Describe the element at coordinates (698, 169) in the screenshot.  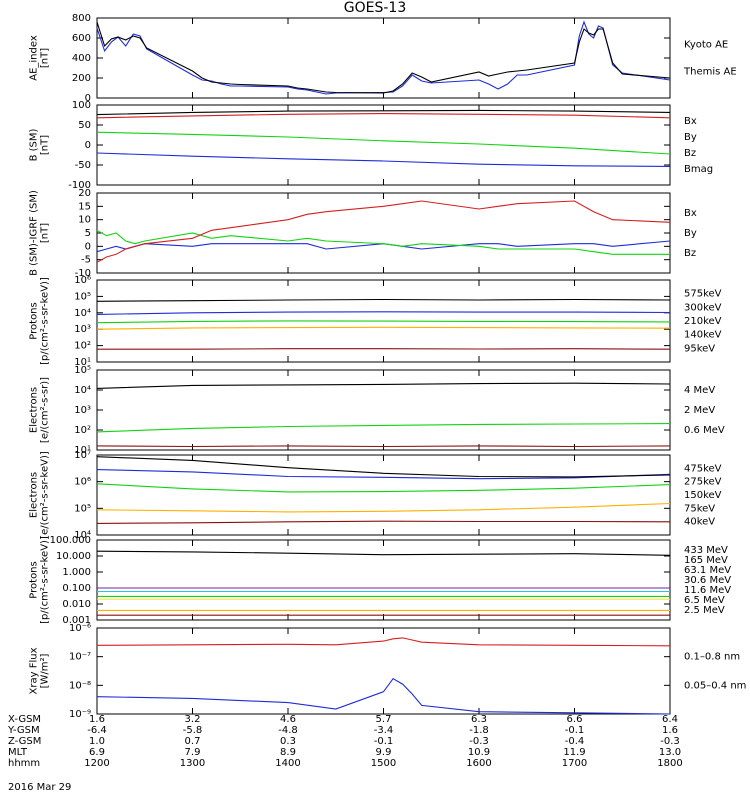
I see `legend-item-2-4: Bmag` at that location.